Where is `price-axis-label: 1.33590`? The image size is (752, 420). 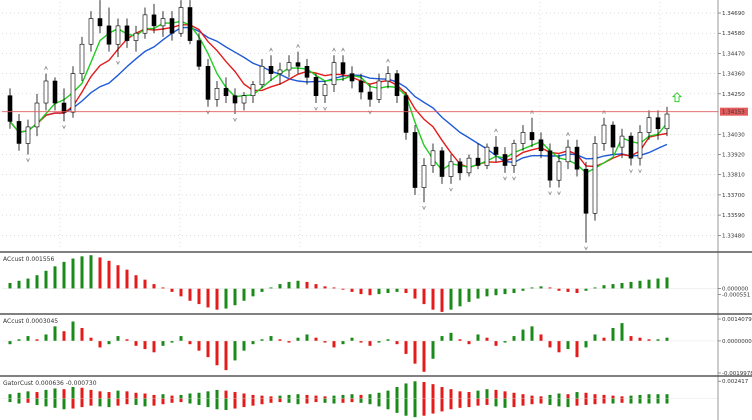 price-axis-label: 1.33590 is located at coordinates (733, 216).